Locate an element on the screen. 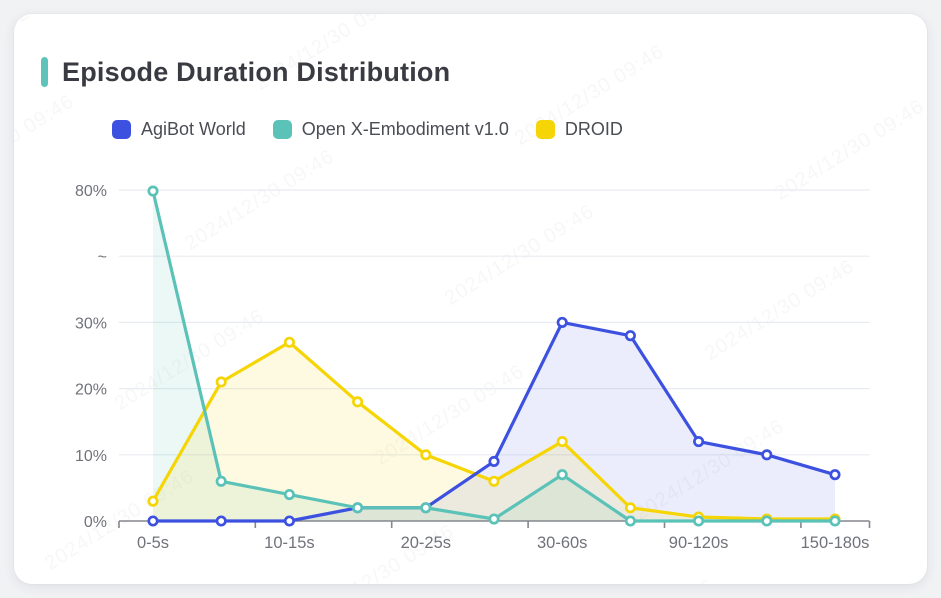  legend-label: DROID is located at coordinates (593, 128).